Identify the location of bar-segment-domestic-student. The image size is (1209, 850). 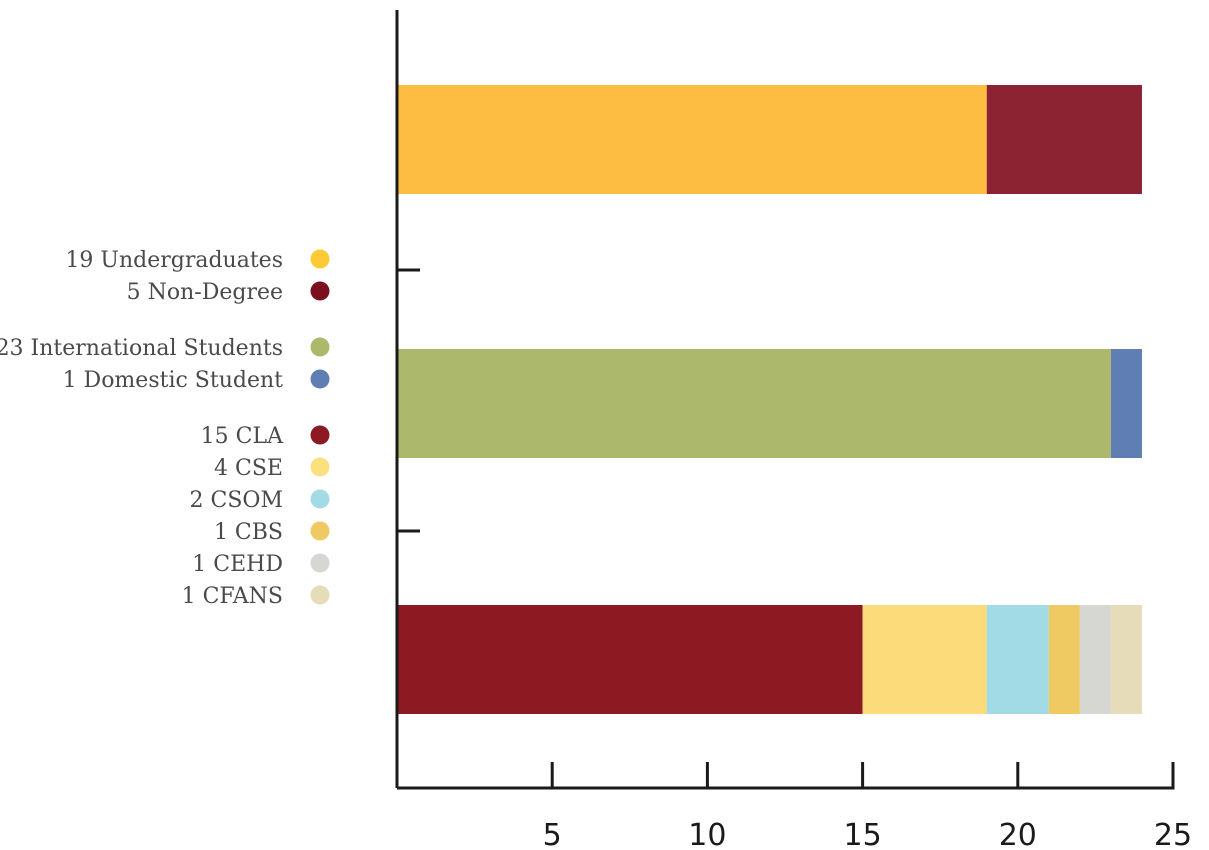
(1126, 403).